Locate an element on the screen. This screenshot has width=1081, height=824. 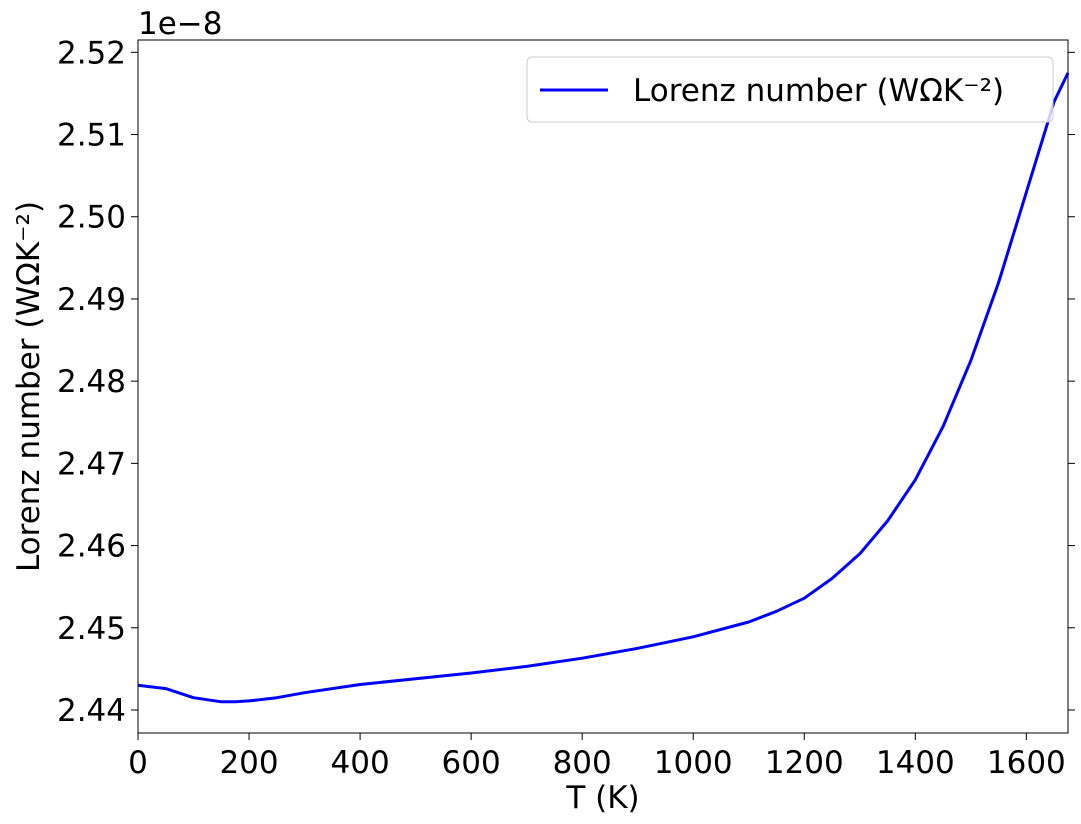
x-tick-label-4: 800 is located at coordinates (582, 763).